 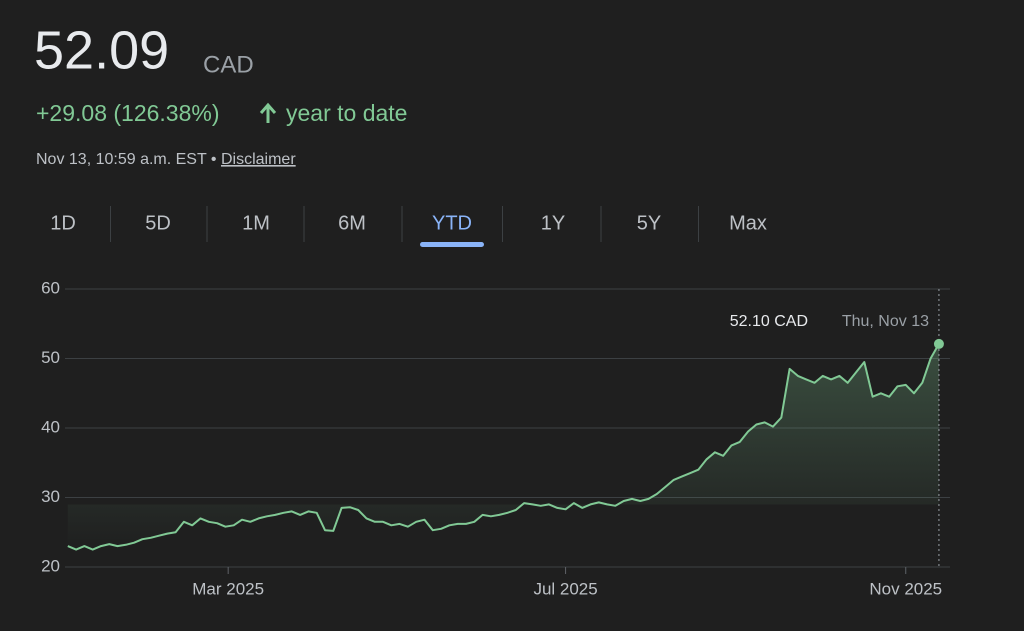 I want to click on currency: CAD, so click(x=228, y=64).